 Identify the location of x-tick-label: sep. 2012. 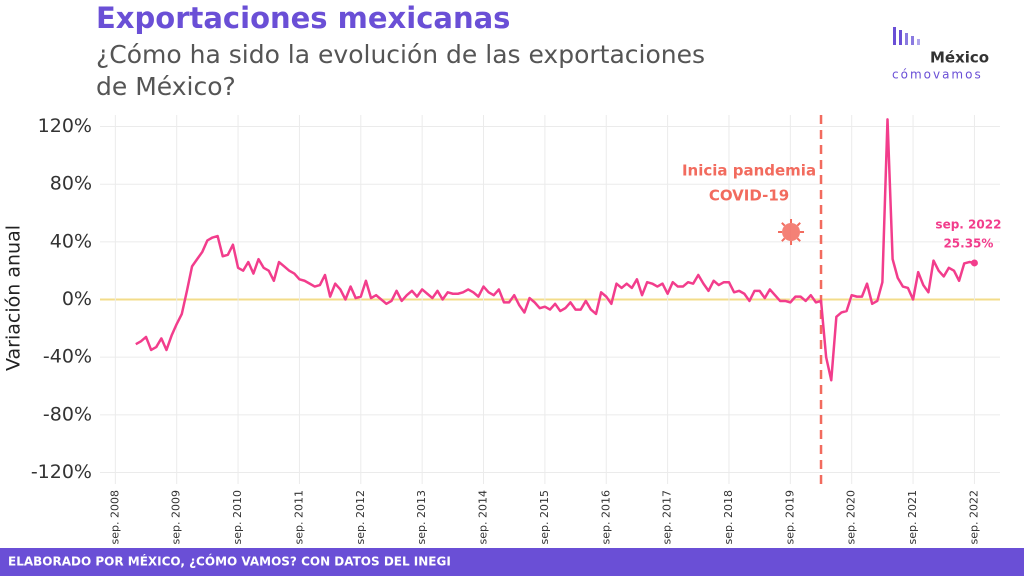
(360, 517).